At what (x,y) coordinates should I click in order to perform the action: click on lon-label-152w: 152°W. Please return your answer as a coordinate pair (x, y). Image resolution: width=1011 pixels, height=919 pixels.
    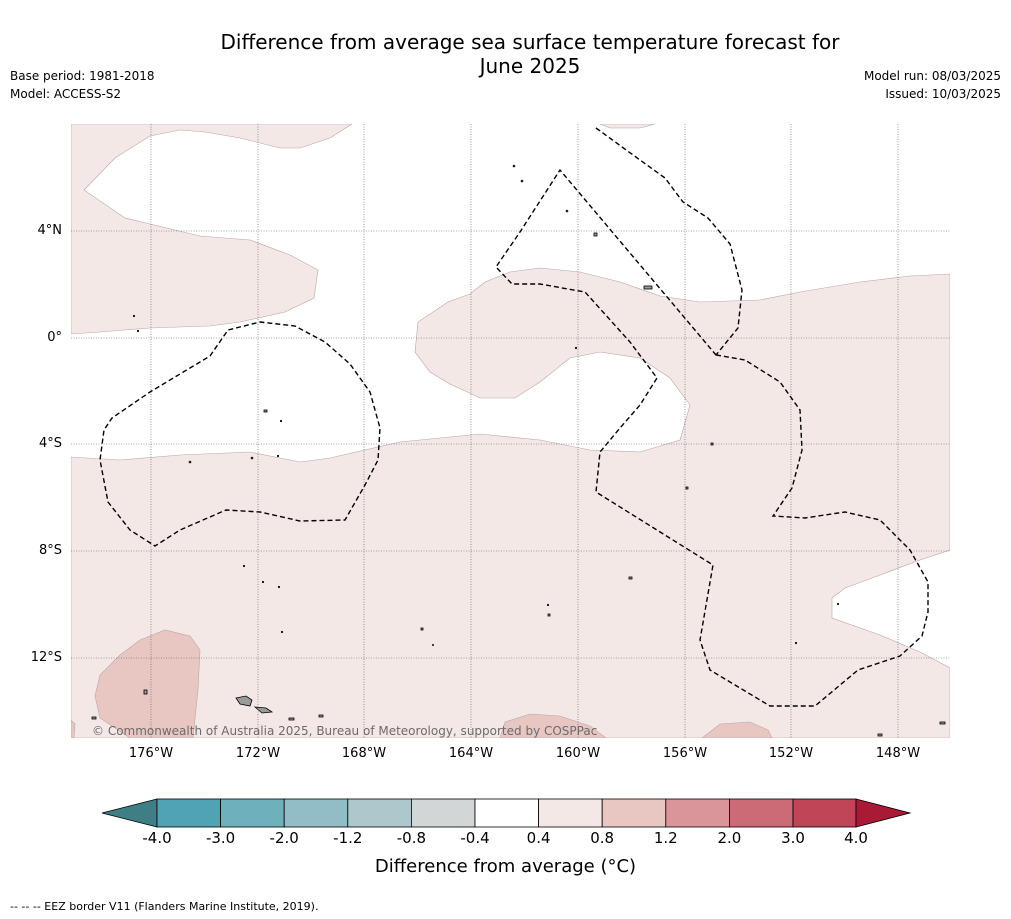
    Looking at the image, I should click on (791, 753).